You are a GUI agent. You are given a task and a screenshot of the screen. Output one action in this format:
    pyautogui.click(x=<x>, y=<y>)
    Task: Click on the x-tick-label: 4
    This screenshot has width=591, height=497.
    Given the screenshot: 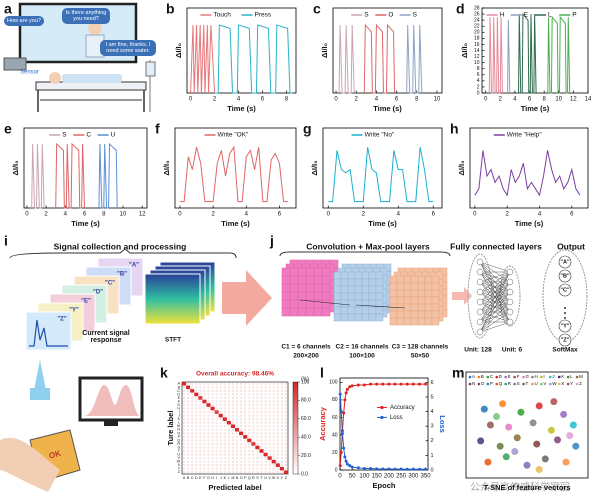 What is the action you would take?
    pyautogui.click(x=515, y=100)
    